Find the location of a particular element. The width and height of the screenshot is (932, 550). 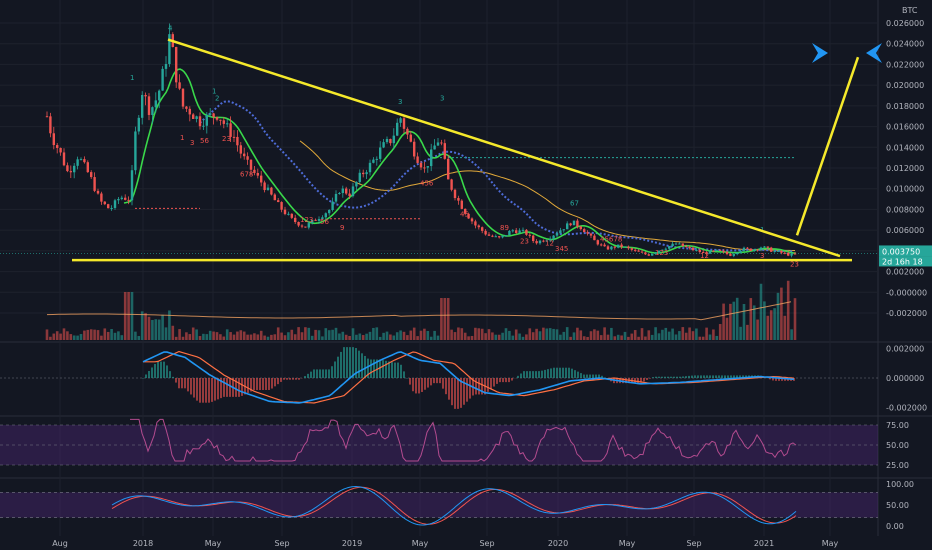

projection-line is located at coordinates (827, 146).